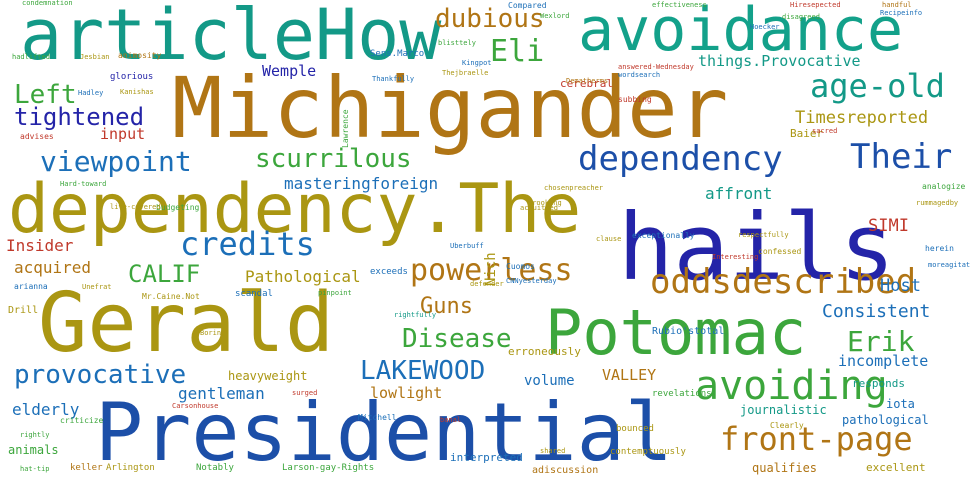 This screenshot has height=484, width=975. I want to click on word-heavyweight: heavyweight, so click(268, 376).